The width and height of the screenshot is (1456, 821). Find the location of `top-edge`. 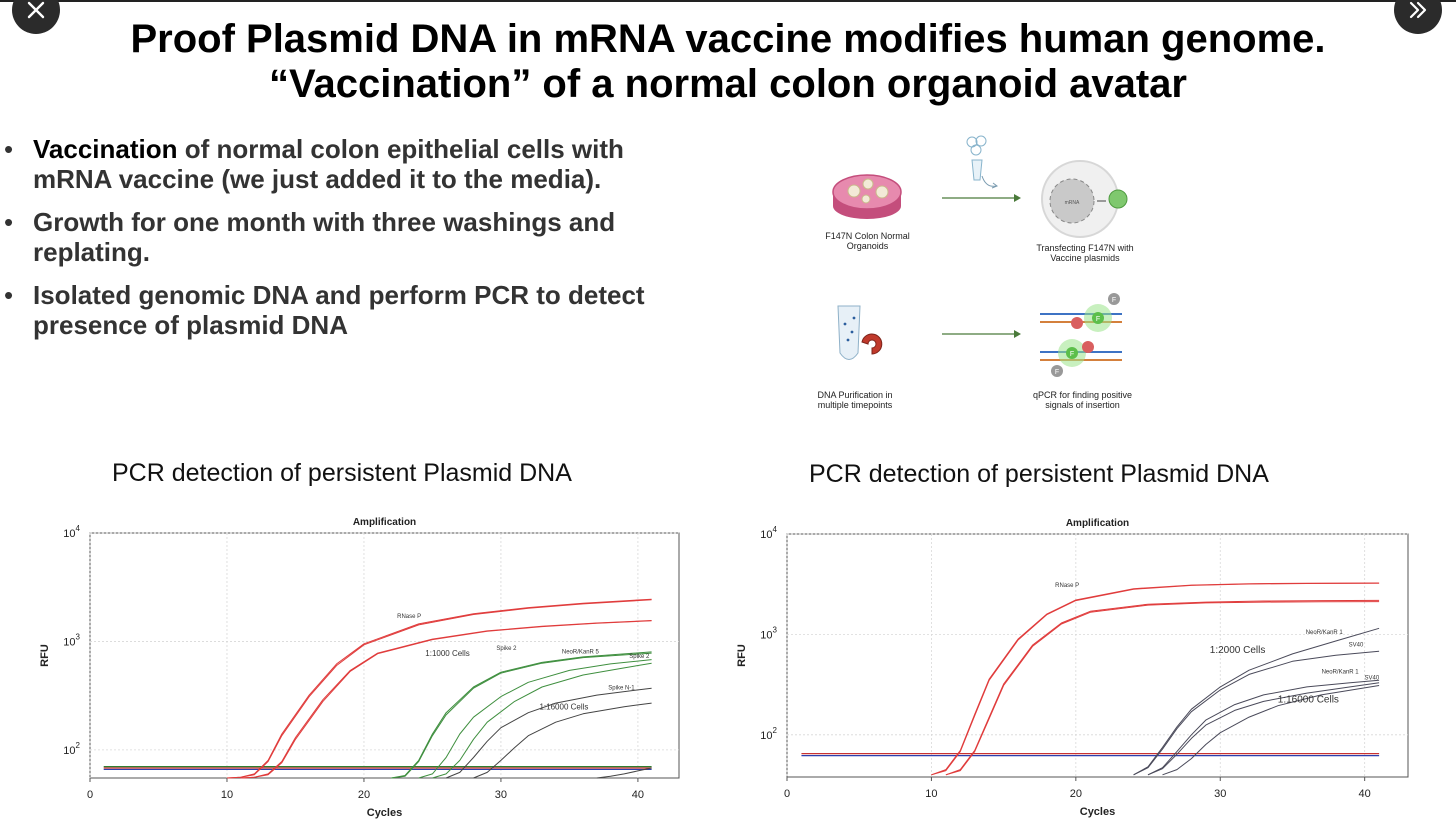

top-edge is located at coordinates (728, 1).